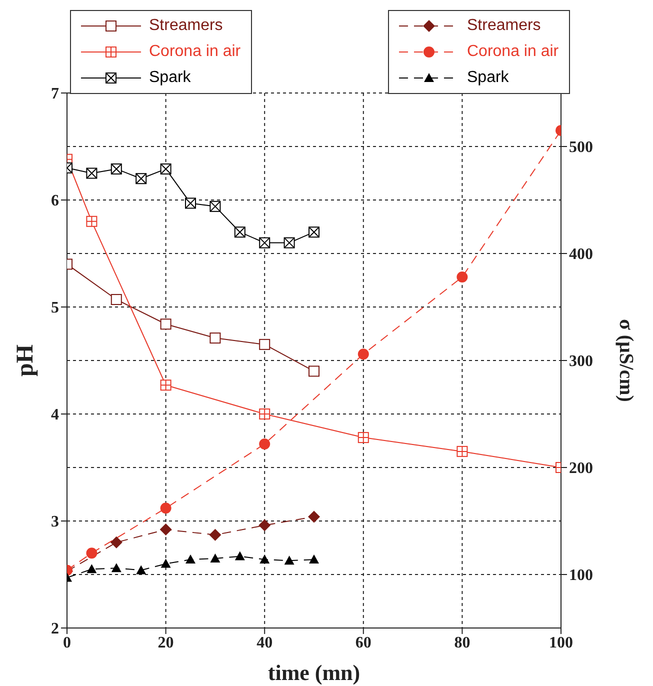 The image size is (653, 686). Describe the element at coordinates (264, 643) in the screenshot. I see `x-tick-label: 40` at that location.